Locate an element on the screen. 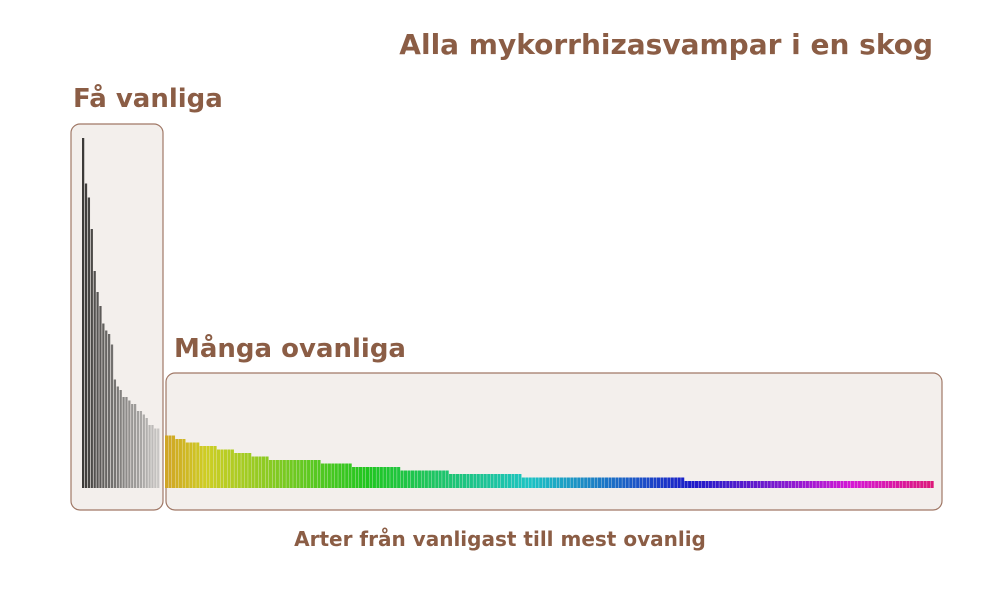 Image resolution: width=1000 pixels, height=600 pixels. bars-common is located at coordinates (121, 313).